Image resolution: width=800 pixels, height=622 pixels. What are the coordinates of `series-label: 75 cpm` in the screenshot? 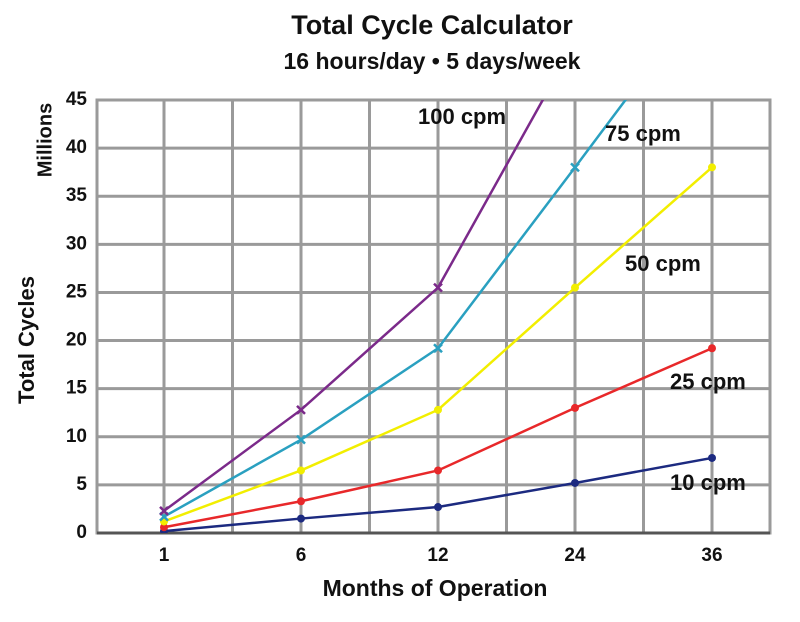 It's located at (643, 133).